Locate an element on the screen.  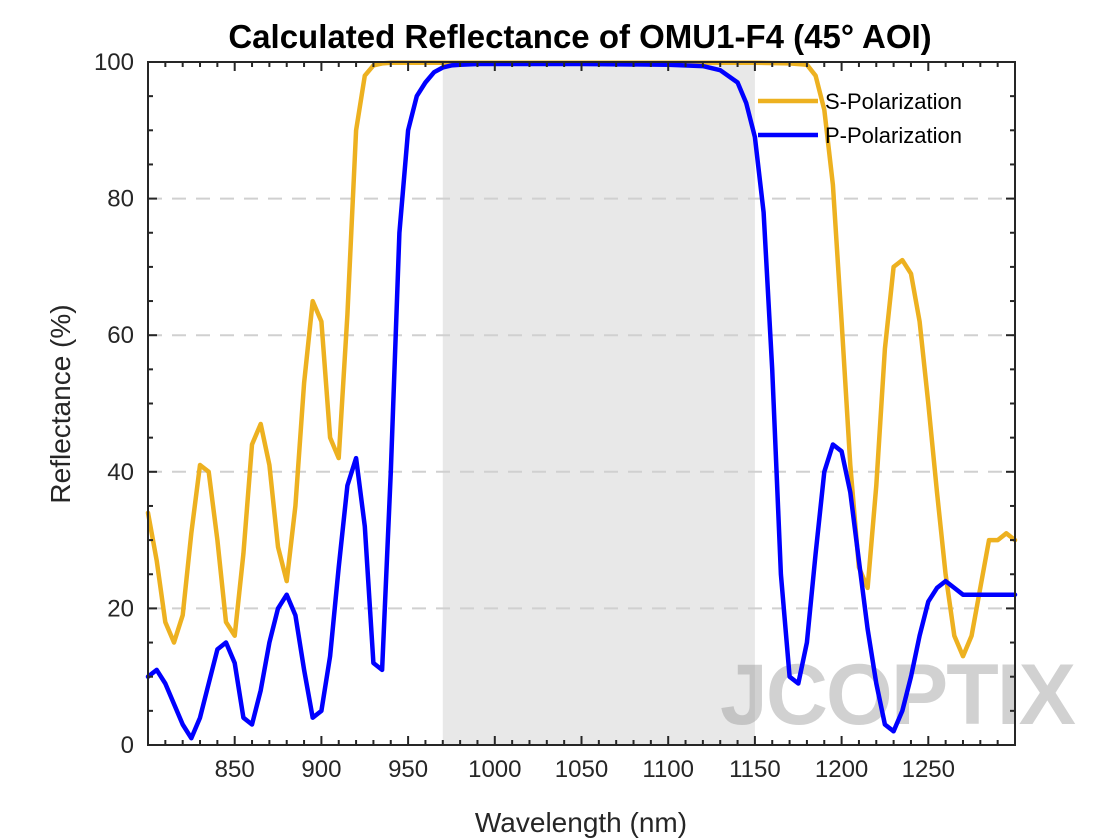
legend-label: S-Polarization is located at coordinates (893, 101).